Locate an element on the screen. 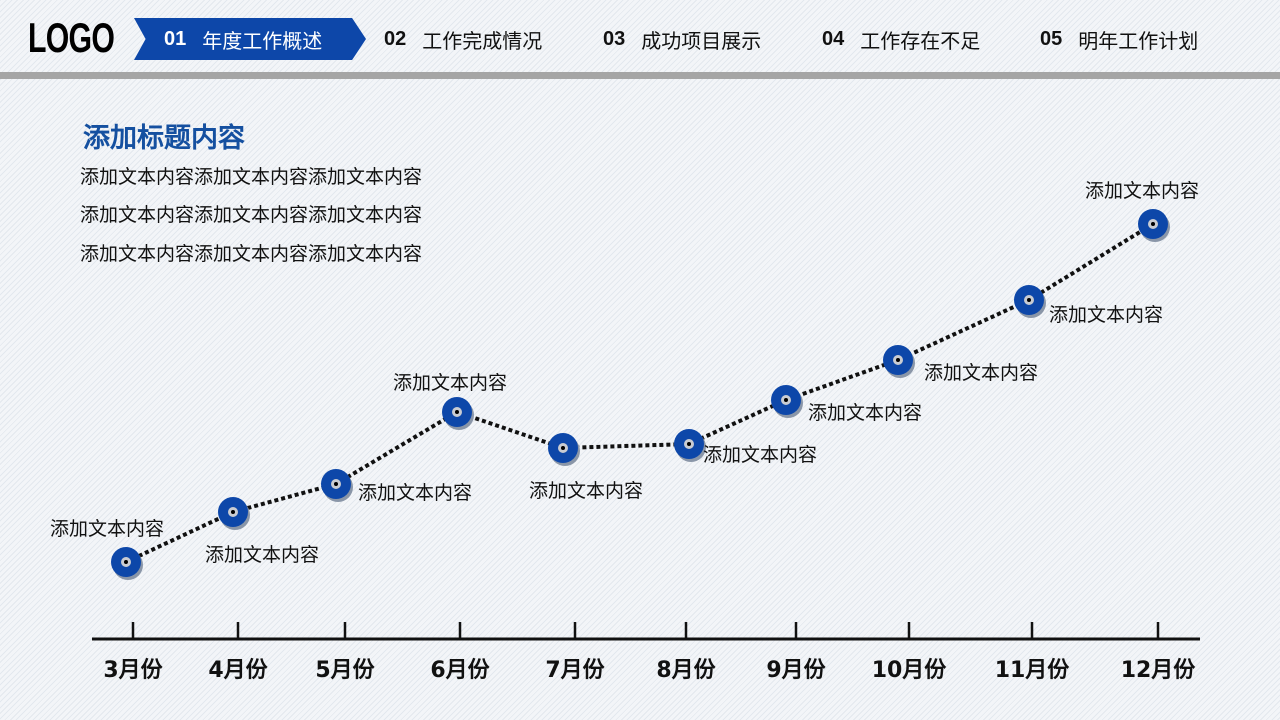 The image size is (1280, 720). nav-num: 02 is located at coordinates (395, 38).